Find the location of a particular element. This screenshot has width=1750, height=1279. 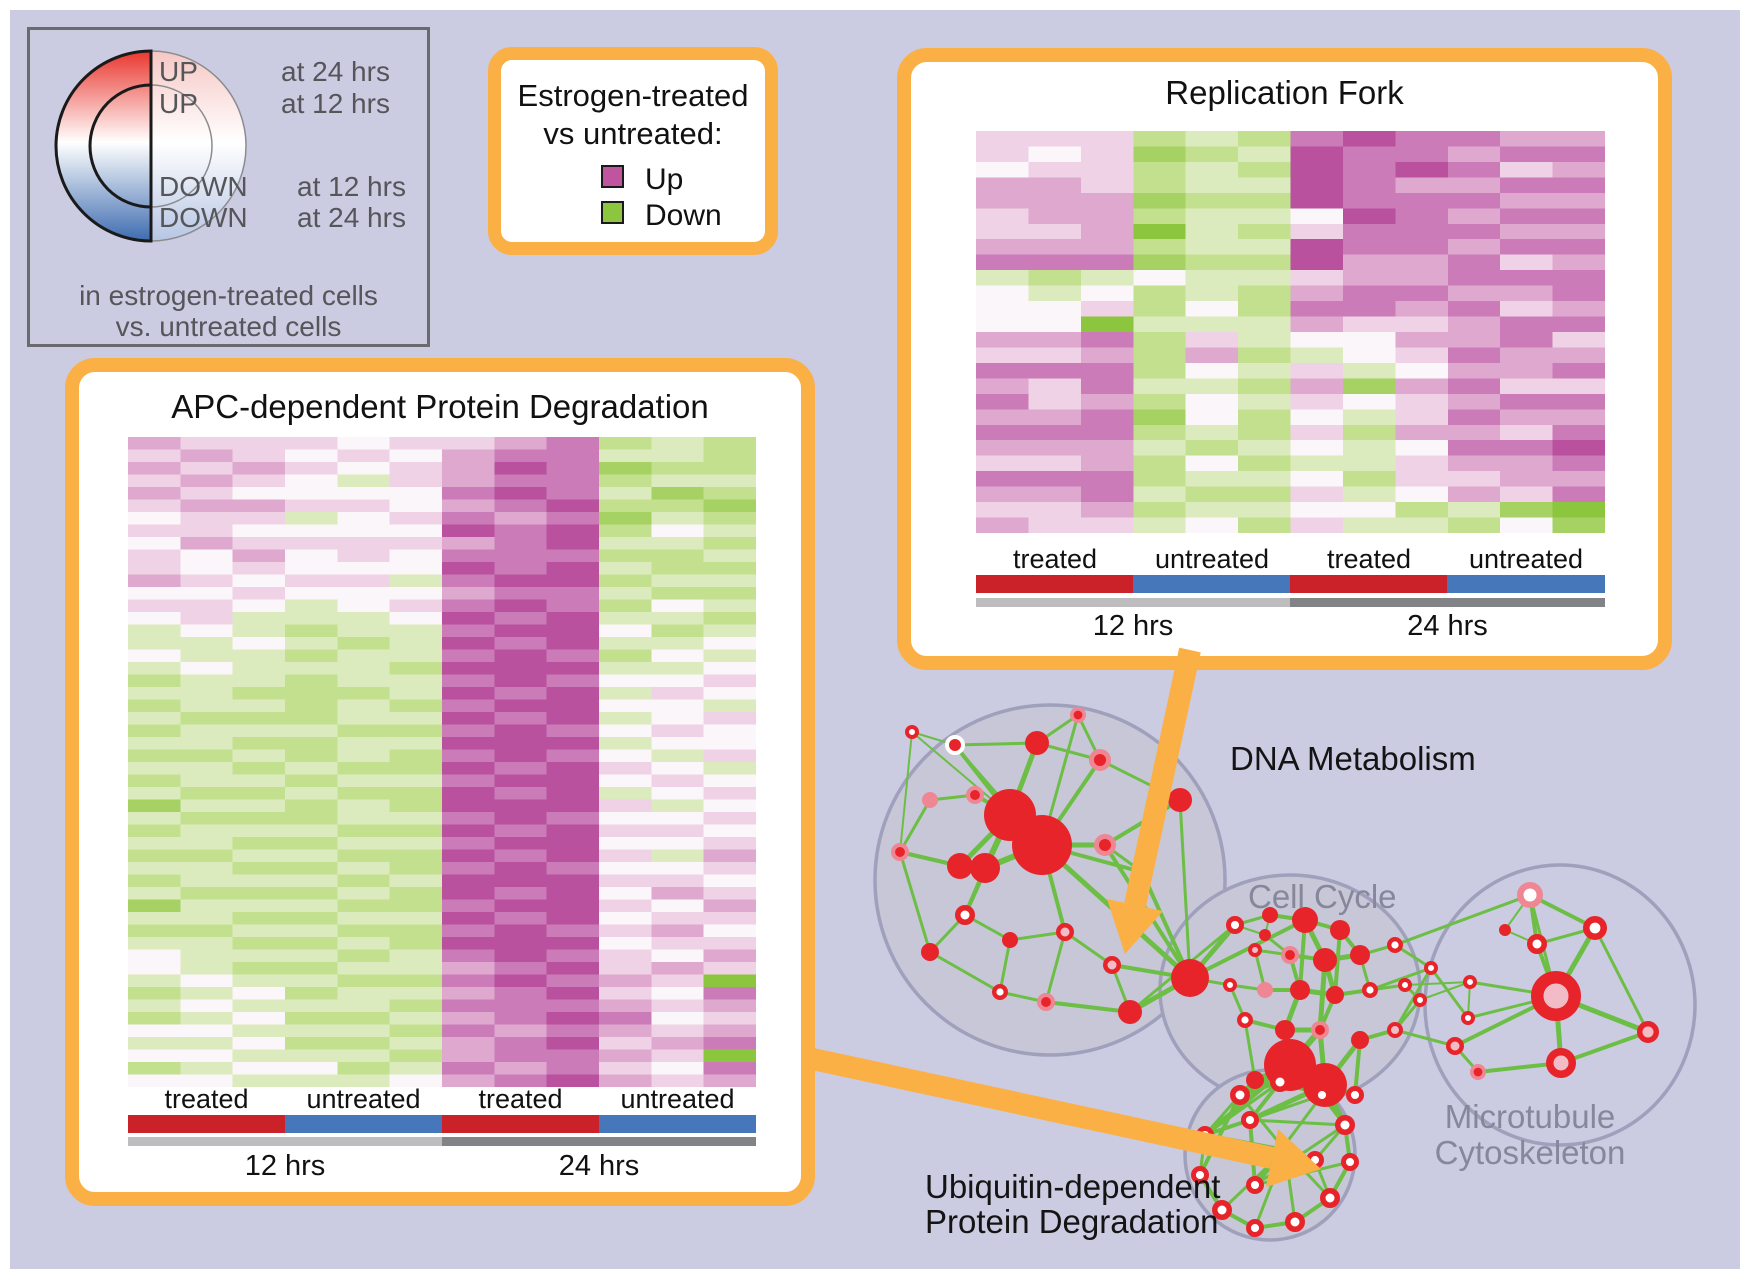

network-node-c7 is located at coordinates (1360, 955).